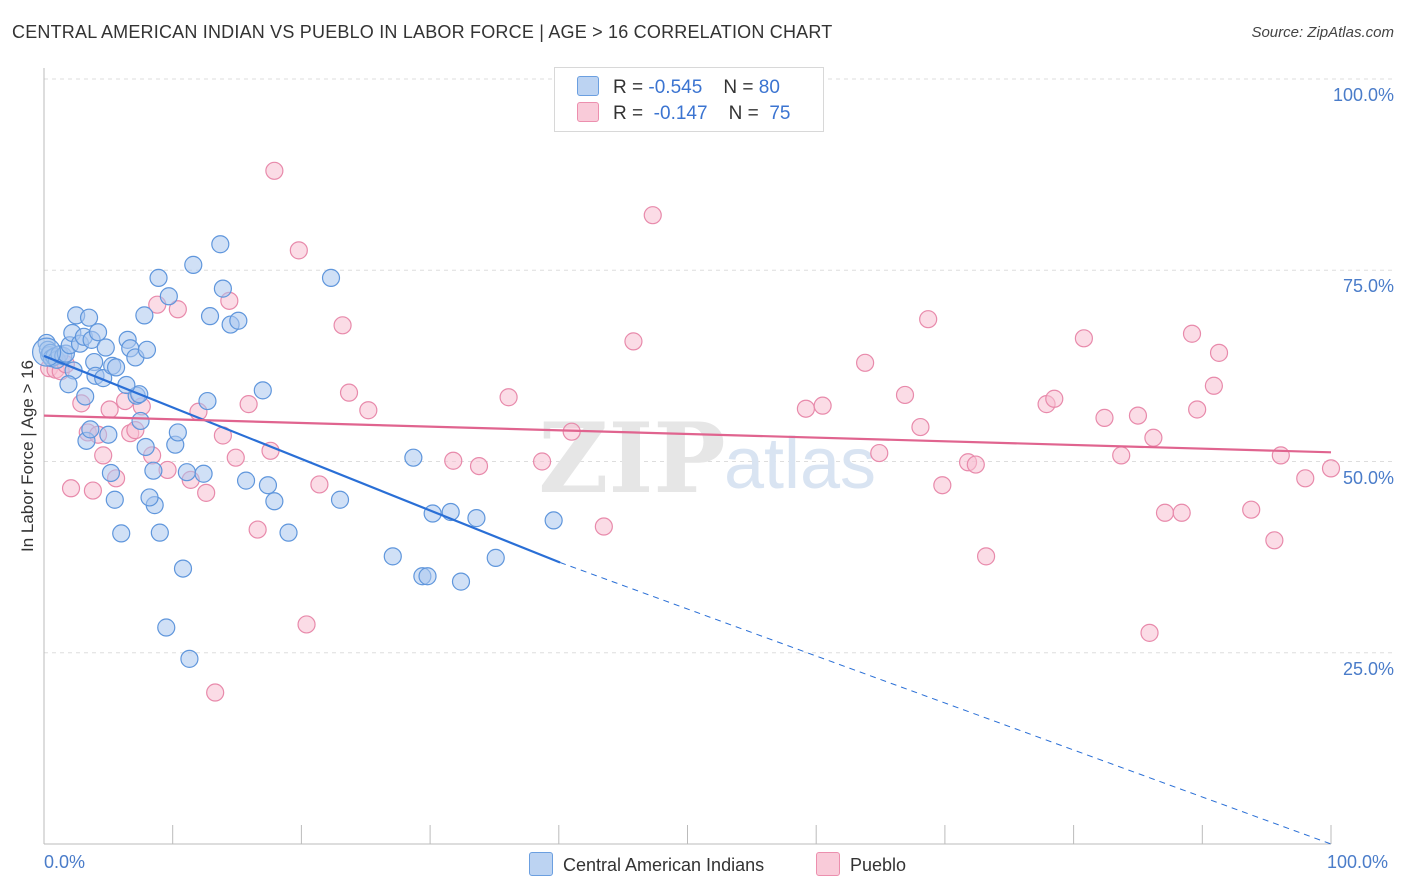 The image size is (1406, 892). I want to click on legend-item-pueblo: Pueblo, so click(861, 864).